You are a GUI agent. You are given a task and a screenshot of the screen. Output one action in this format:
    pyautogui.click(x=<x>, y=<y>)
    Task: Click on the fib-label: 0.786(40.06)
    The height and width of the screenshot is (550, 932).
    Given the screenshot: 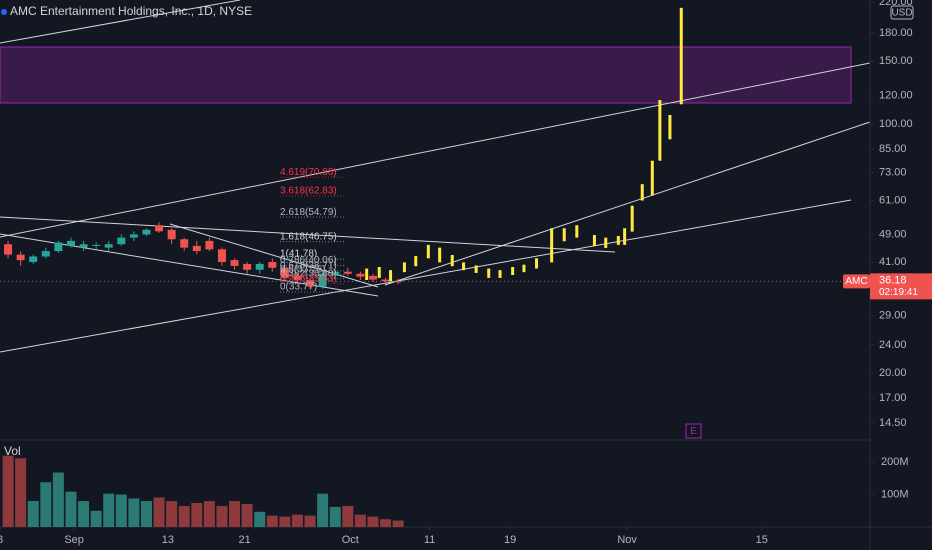 What is the action you would take?
    pyautogui.click(x=308, y=260)
    